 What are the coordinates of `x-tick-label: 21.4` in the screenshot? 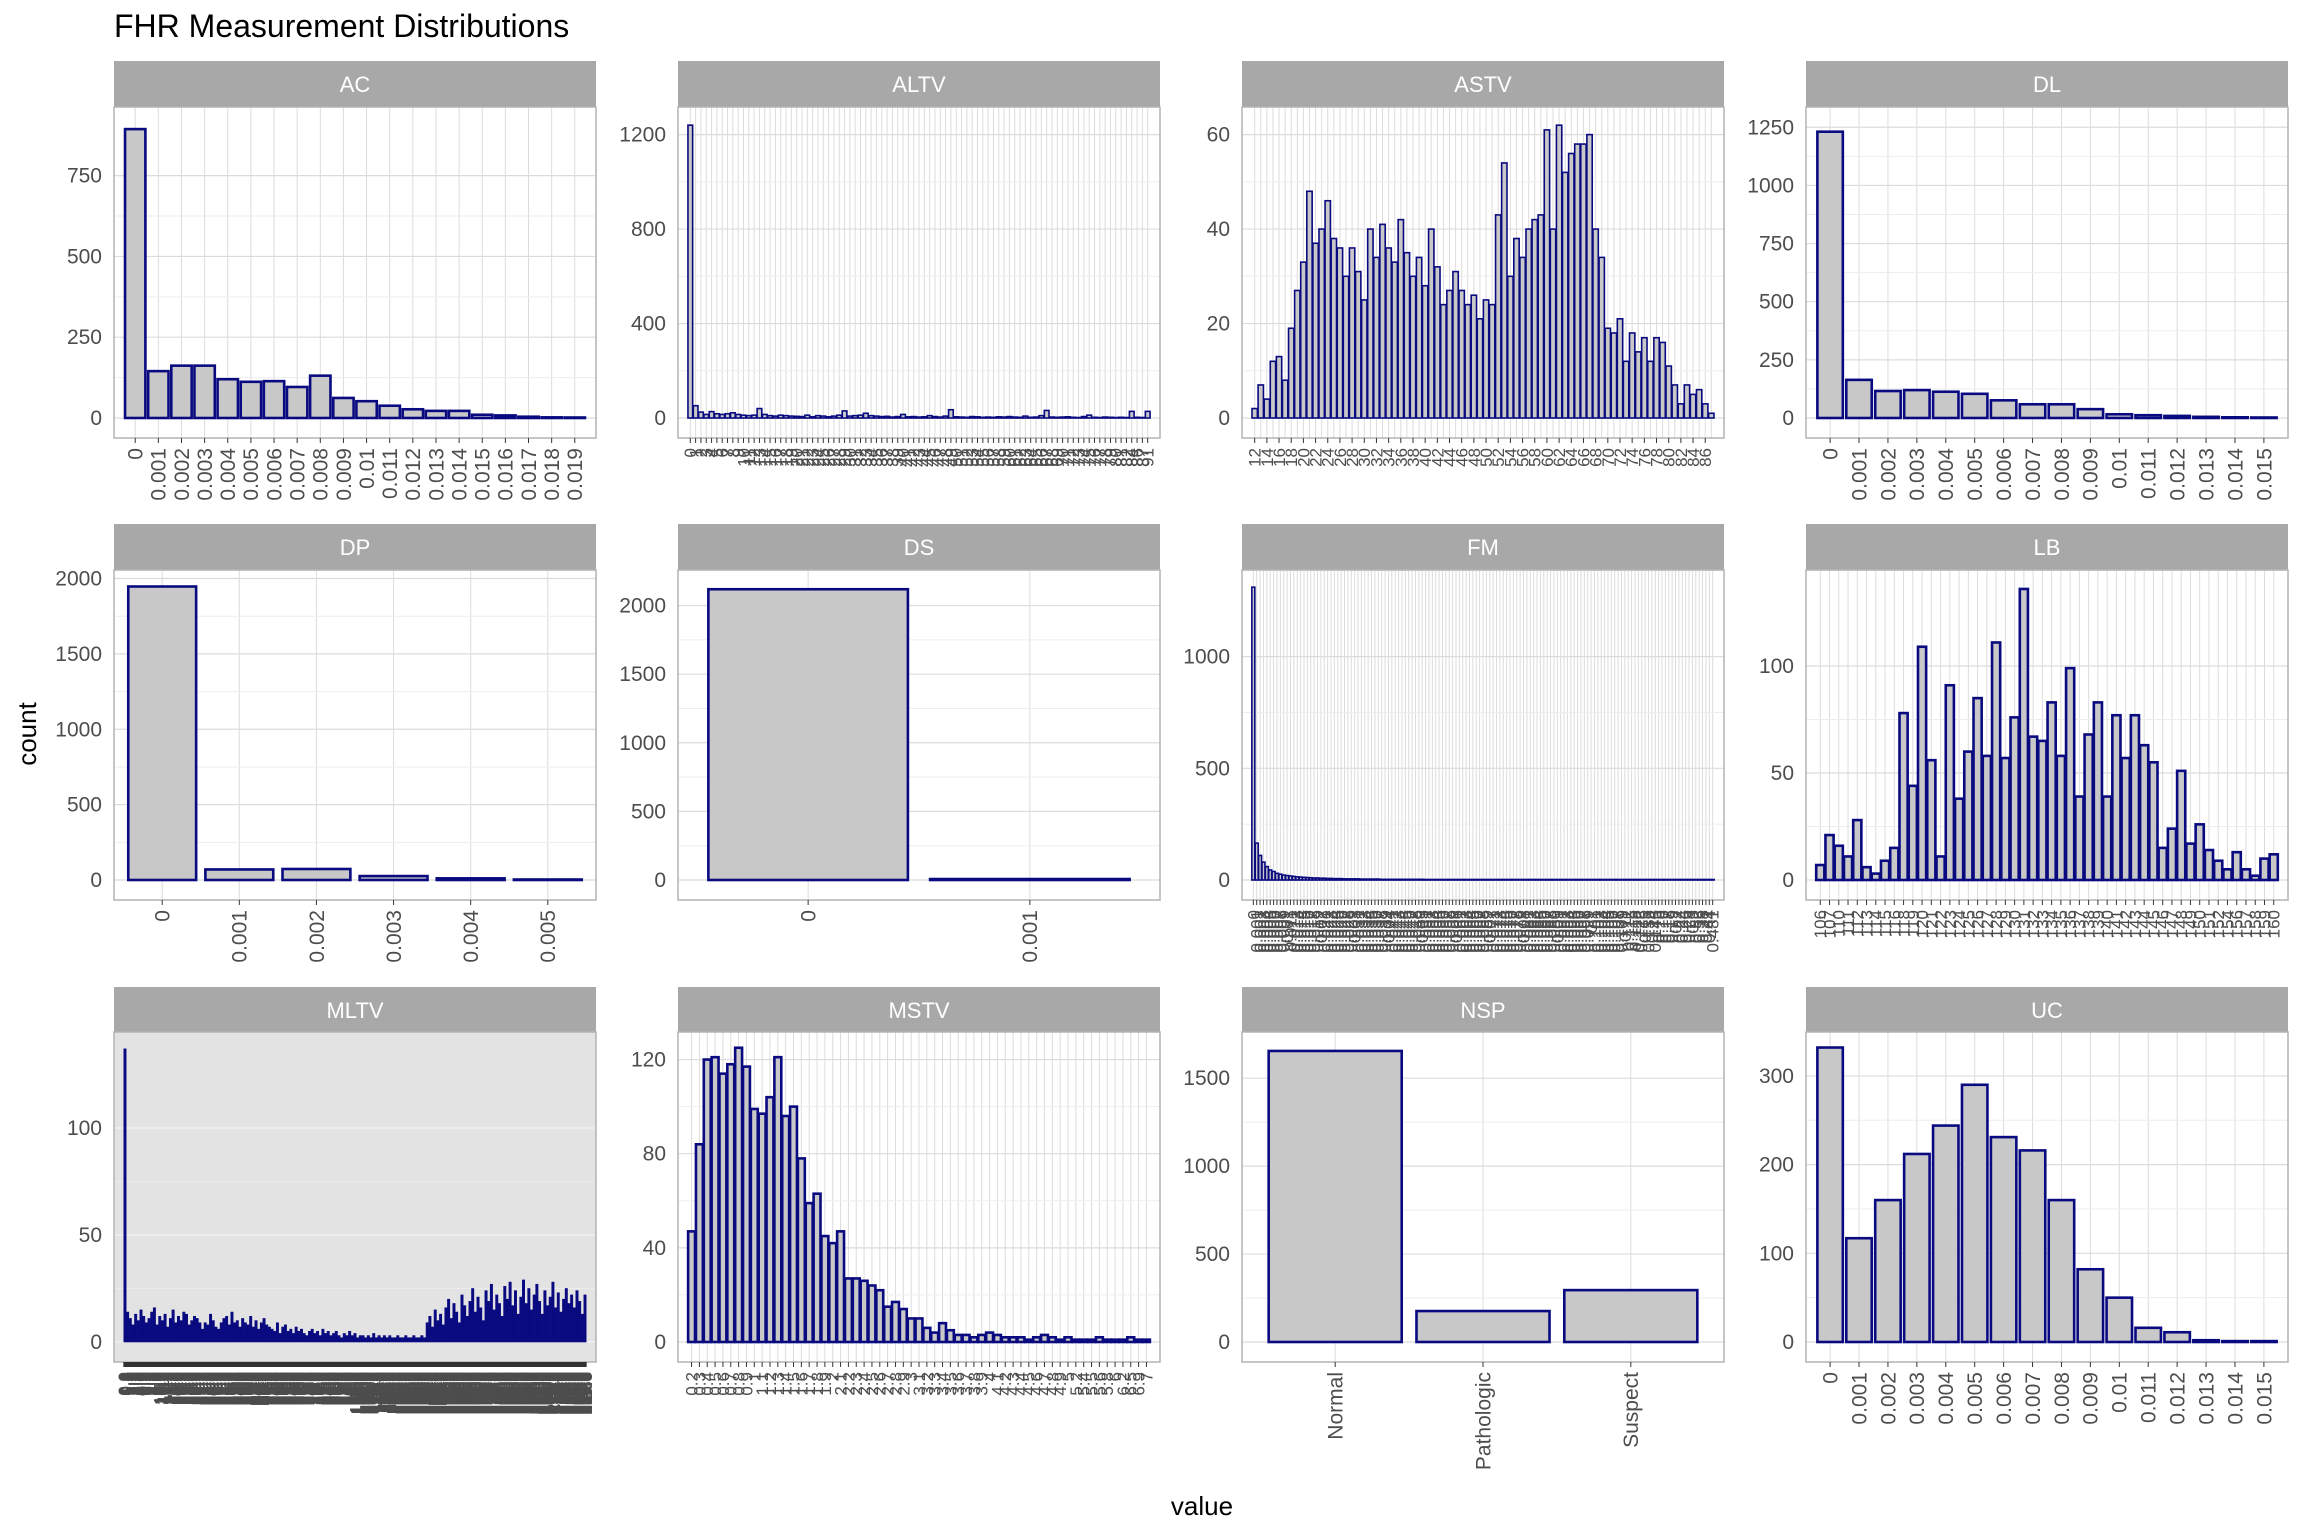 It's located at (200, 1388).